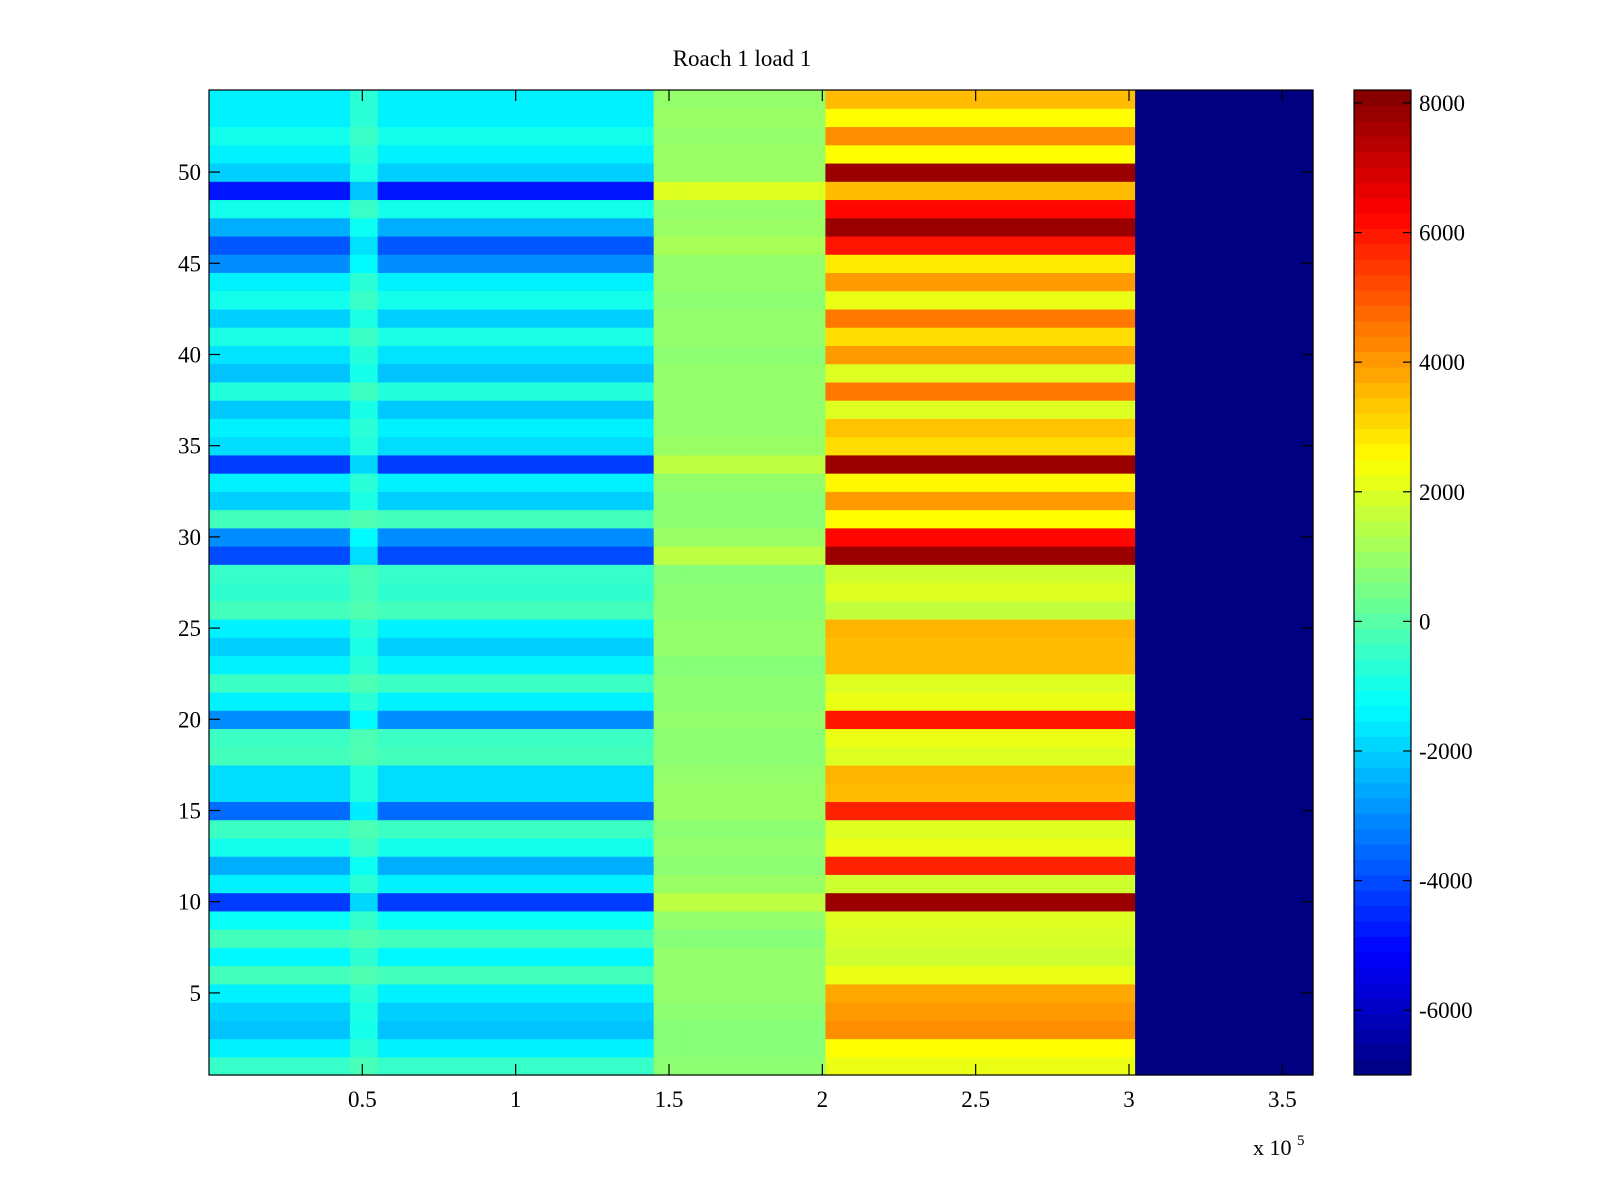 The image size is (1600, 1200). What do you see at coordinates (362, 1099) in the screenshot?
I see `x-tick-label: 0.5` at bounding box center [362, 1099].